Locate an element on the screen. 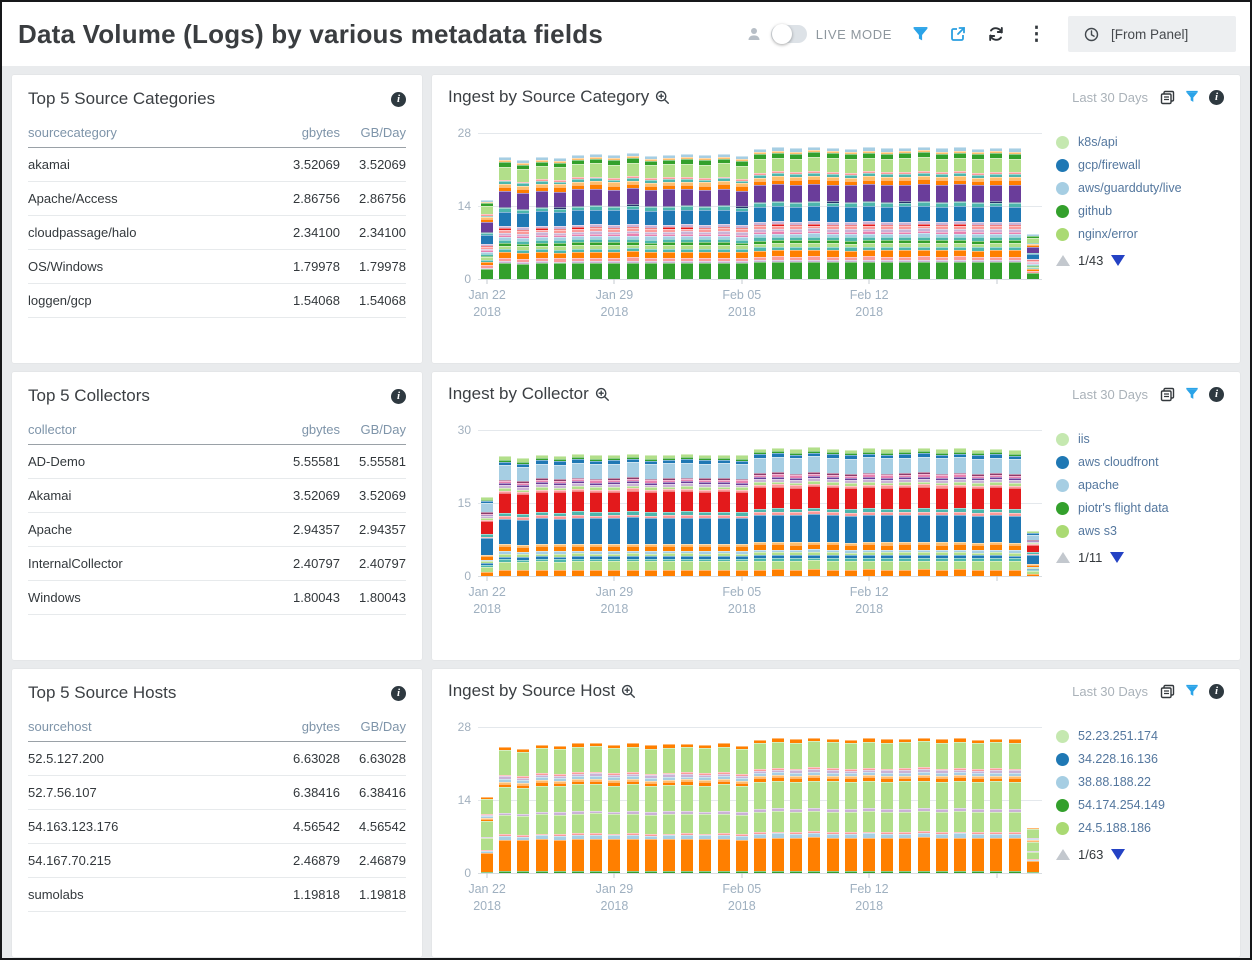 The width and height of the screenshot is (1252, 960). legend-item: apache is located at coordinates (1140, 485).